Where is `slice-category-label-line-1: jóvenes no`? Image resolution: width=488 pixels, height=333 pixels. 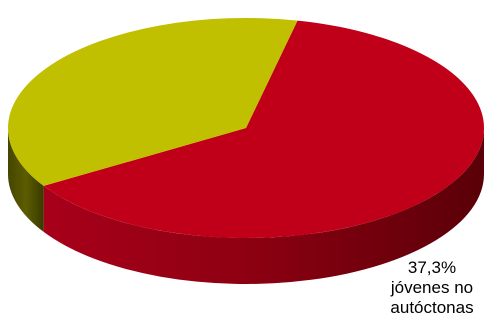 slice-category-label-line-1: jóvenes no is located at coordinates (432, 287).